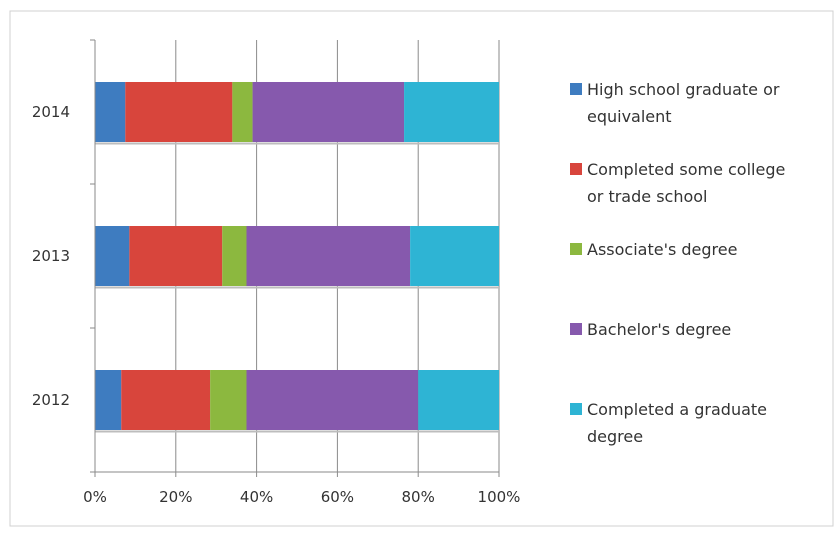  What do you see at coordinates (51, 256) in the screenshot?
I see `y-tick-label: 2013` at bounding box center [51, 256].